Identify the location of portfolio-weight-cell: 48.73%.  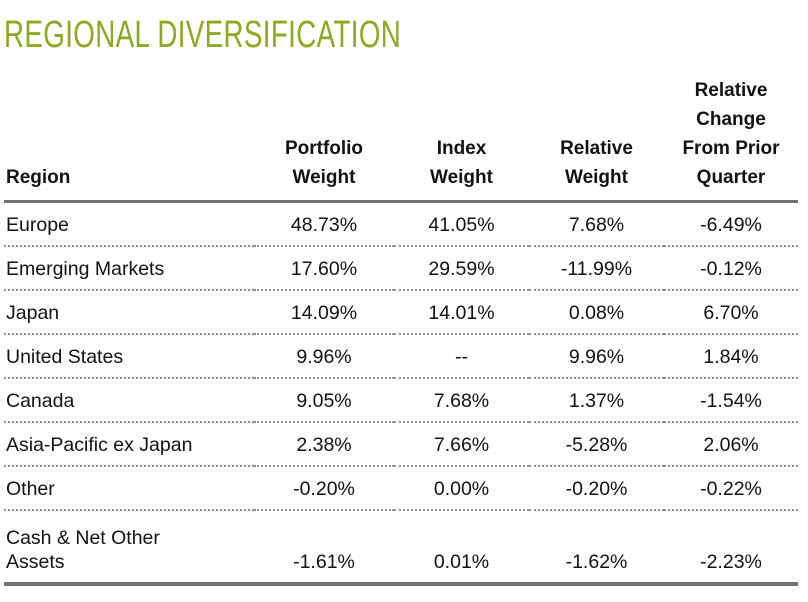
(324, 224).